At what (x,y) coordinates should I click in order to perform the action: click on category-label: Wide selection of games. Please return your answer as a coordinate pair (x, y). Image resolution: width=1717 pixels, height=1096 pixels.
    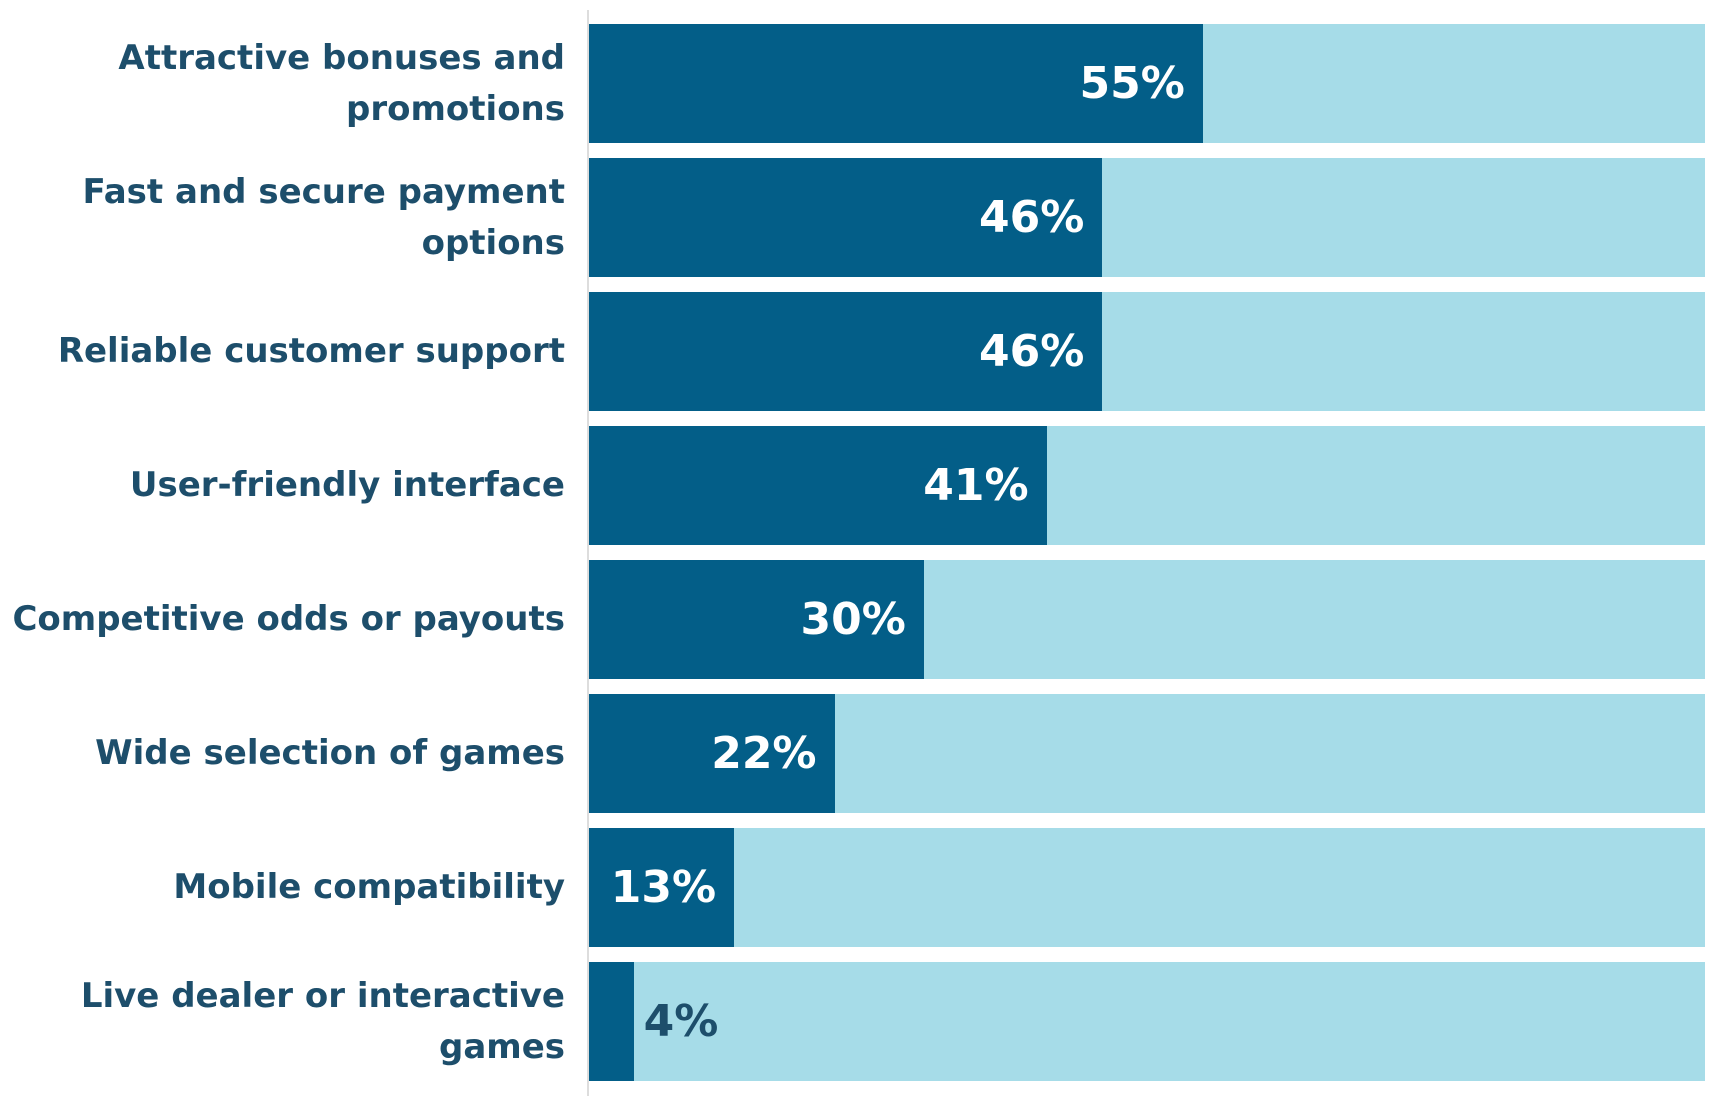
    Looking at the image, I should click on (330, 753).